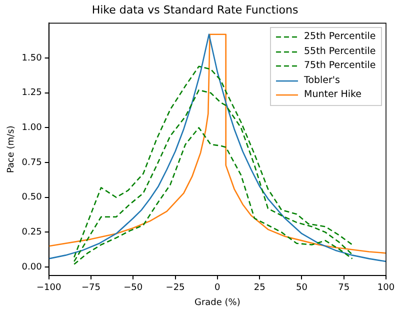 Image resolution: width=400 pixels, height=309 pixels. What do you see at coordinates (32, 128) in the screenshot?
I see `y-tick-label: 1.00` at bounding box center [32, 128].